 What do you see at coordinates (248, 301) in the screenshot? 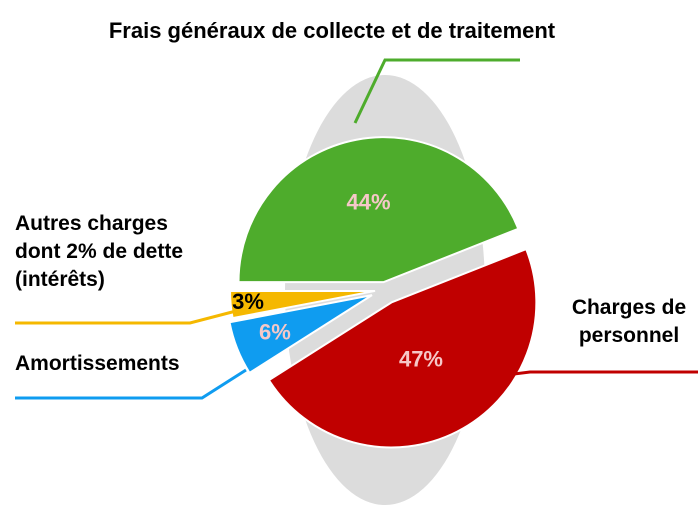
I see `value-label: 3%` at bounding box center [248, 301].